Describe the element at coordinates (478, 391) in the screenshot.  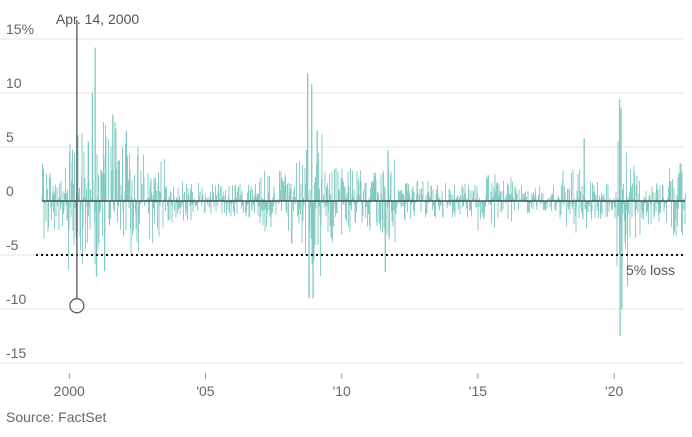
I see `x-tick-label: '15` at that location.